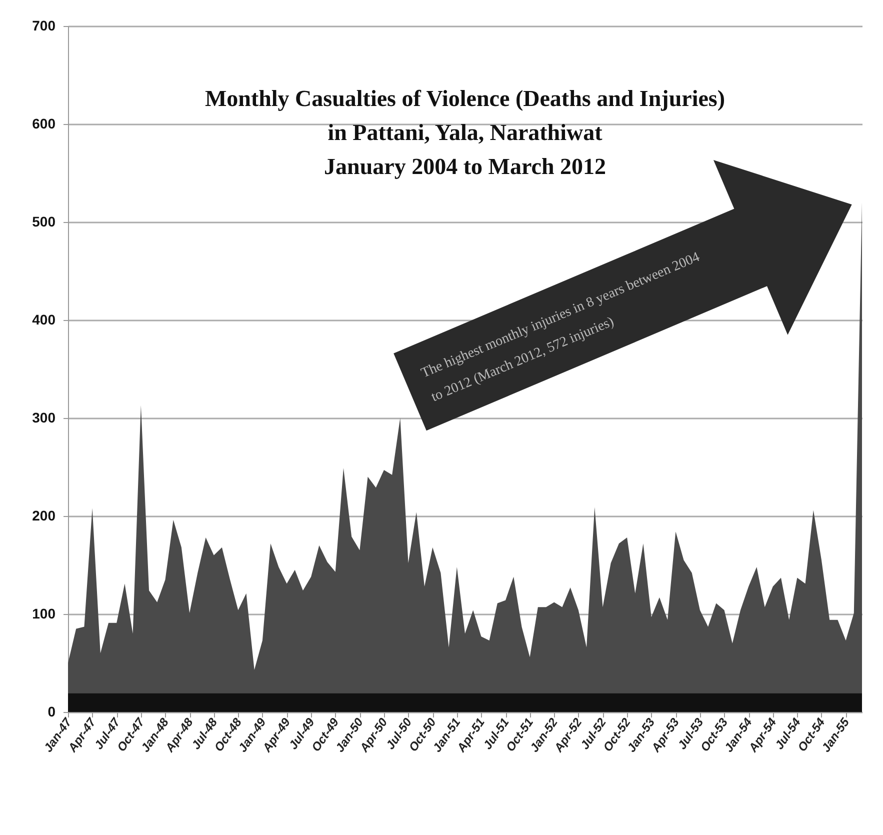 This screenshot has height=835, width=883. I want to click on y-tick-label: 700, so click(44, 26).